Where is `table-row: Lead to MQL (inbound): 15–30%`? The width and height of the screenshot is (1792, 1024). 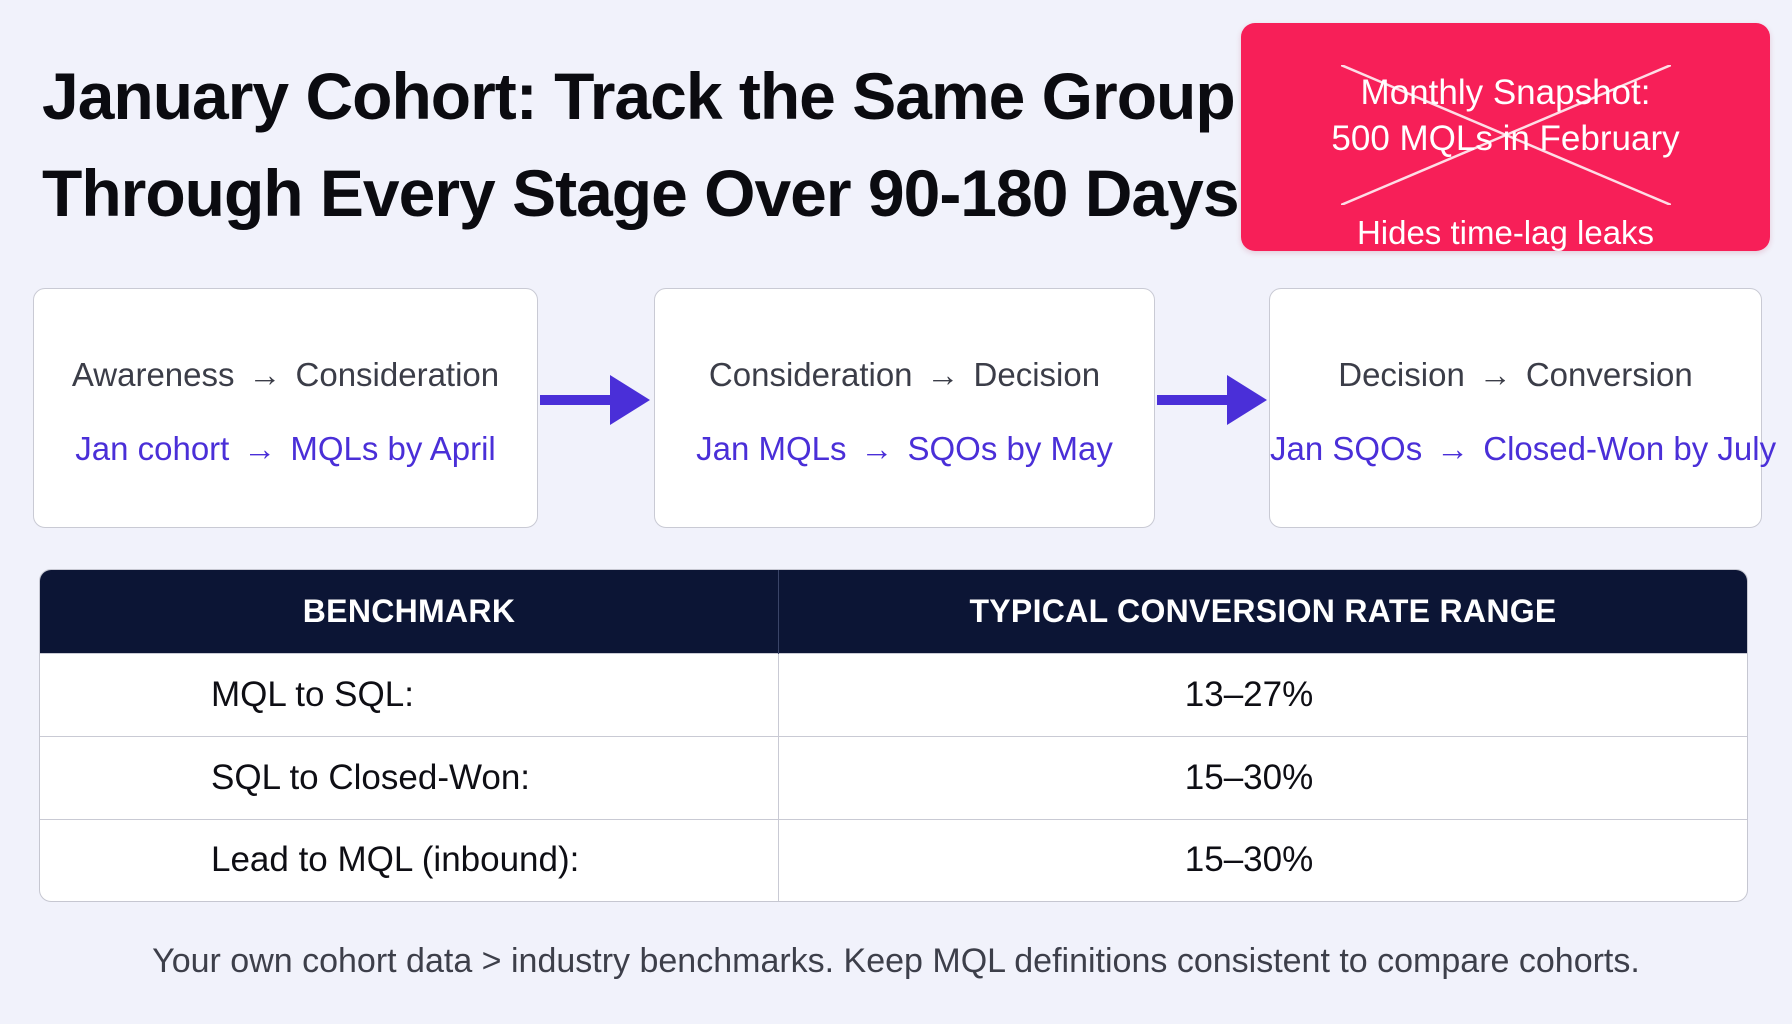
table-row: Lead to MQL (inbound): 15–30% is located at coordinates (893, 859).